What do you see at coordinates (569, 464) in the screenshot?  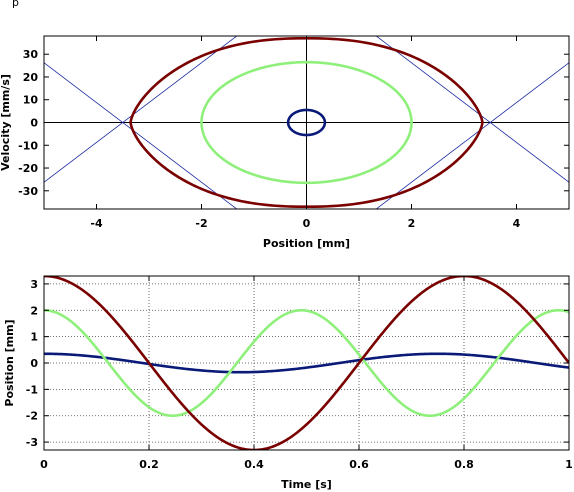 I see `time-x-tick-label: 1` at bounding box center [569, 464].